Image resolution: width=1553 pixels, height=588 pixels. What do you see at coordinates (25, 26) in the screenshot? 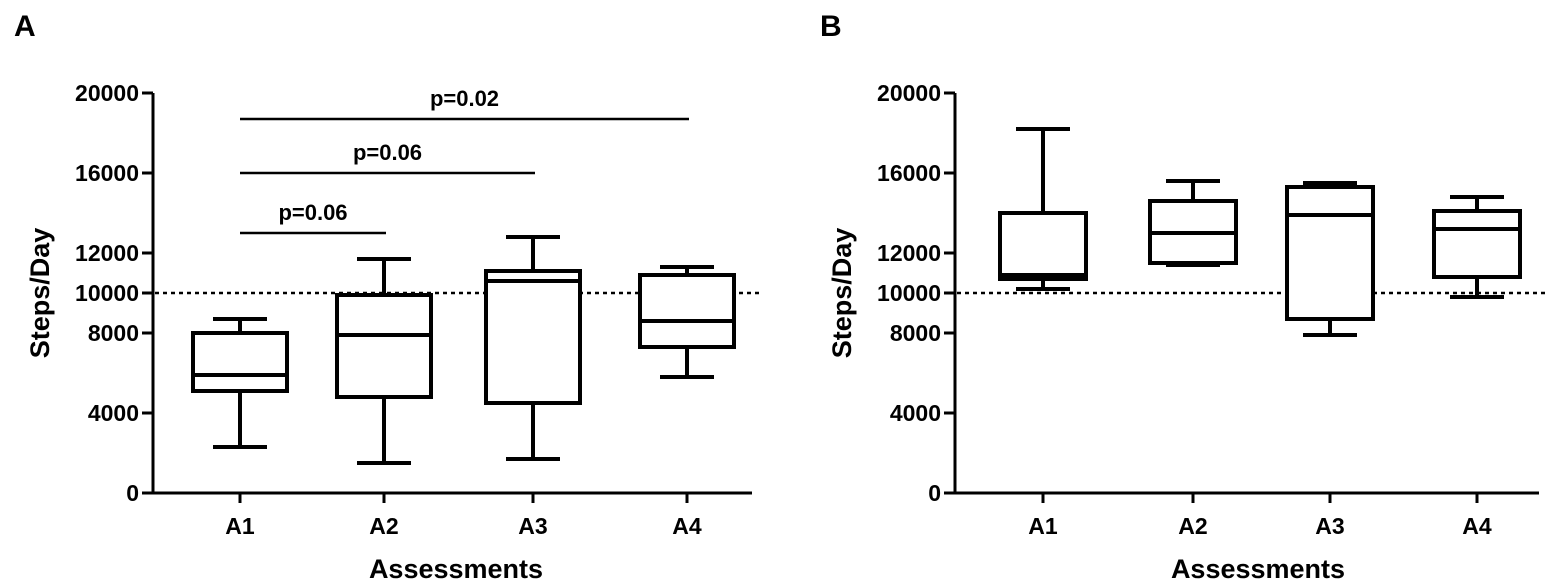
I see `panel-letter: A` at bounding box center [25, 26].